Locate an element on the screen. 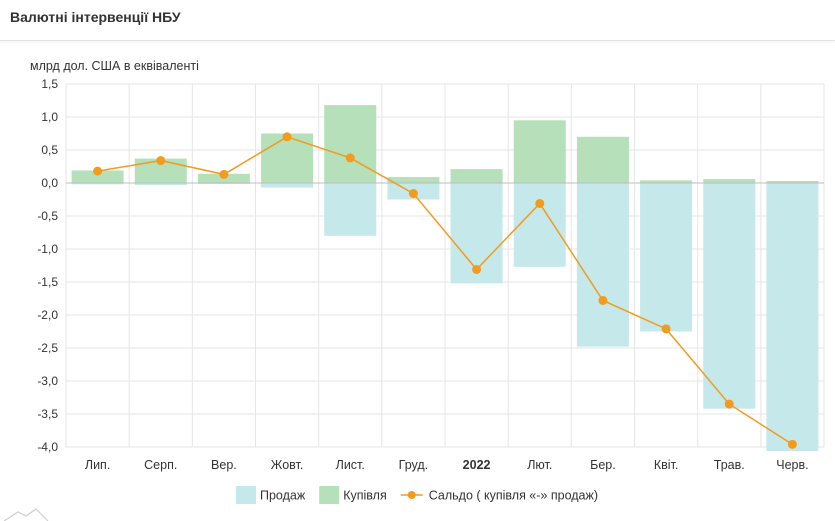  page-title: Валютні інтервенції НБУ is located at coordinates (95, 17).